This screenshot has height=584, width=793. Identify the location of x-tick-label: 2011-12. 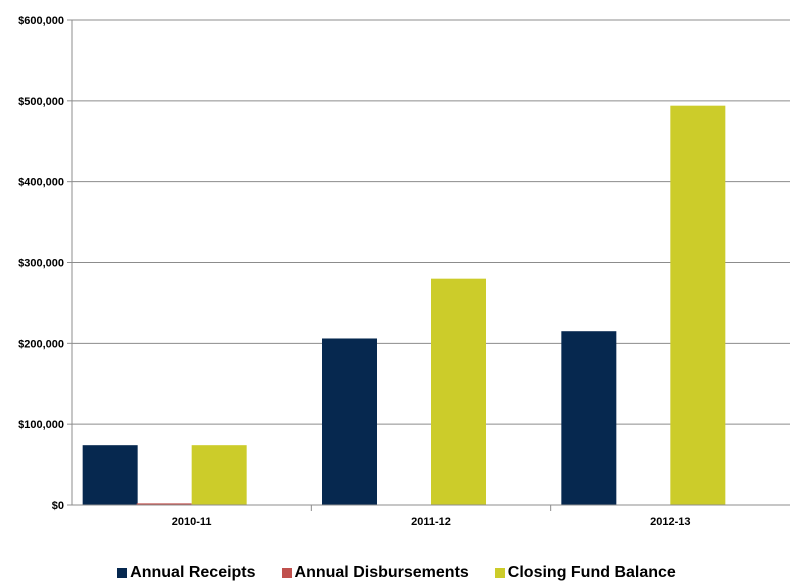
(431, 522).